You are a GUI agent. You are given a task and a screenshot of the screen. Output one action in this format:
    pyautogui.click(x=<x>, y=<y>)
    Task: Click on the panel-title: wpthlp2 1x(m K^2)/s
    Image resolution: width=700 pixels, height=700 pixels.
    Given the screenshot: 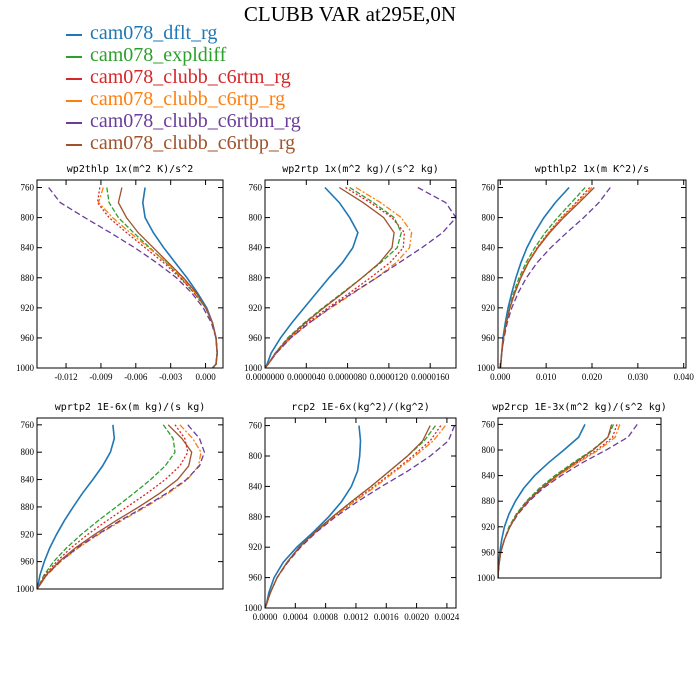 What is the action you would take?
    pyautogui.click(x=592, y=169)
    